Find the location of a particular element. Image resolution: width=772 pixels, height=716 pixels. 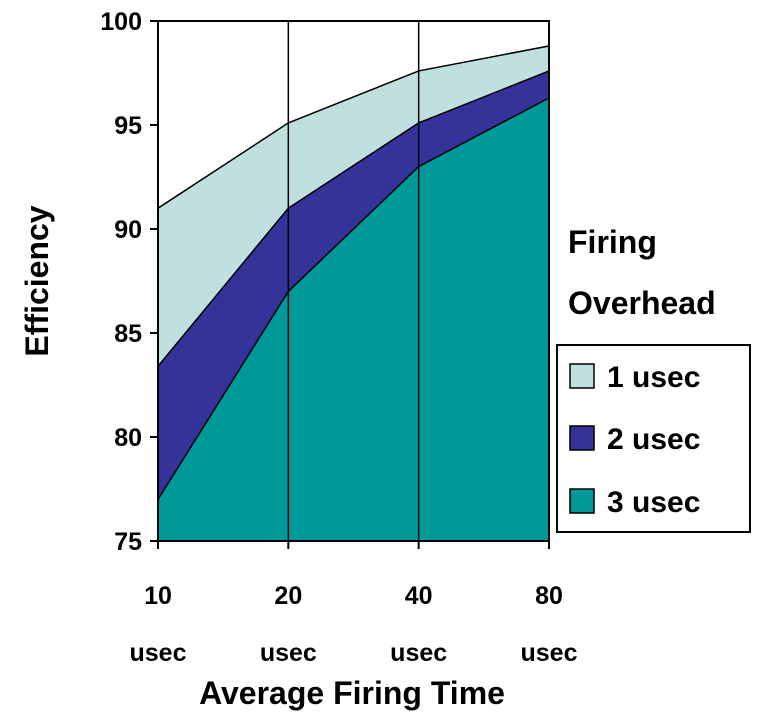

y-tick-label: 95 is located at coordinates (128, 126).